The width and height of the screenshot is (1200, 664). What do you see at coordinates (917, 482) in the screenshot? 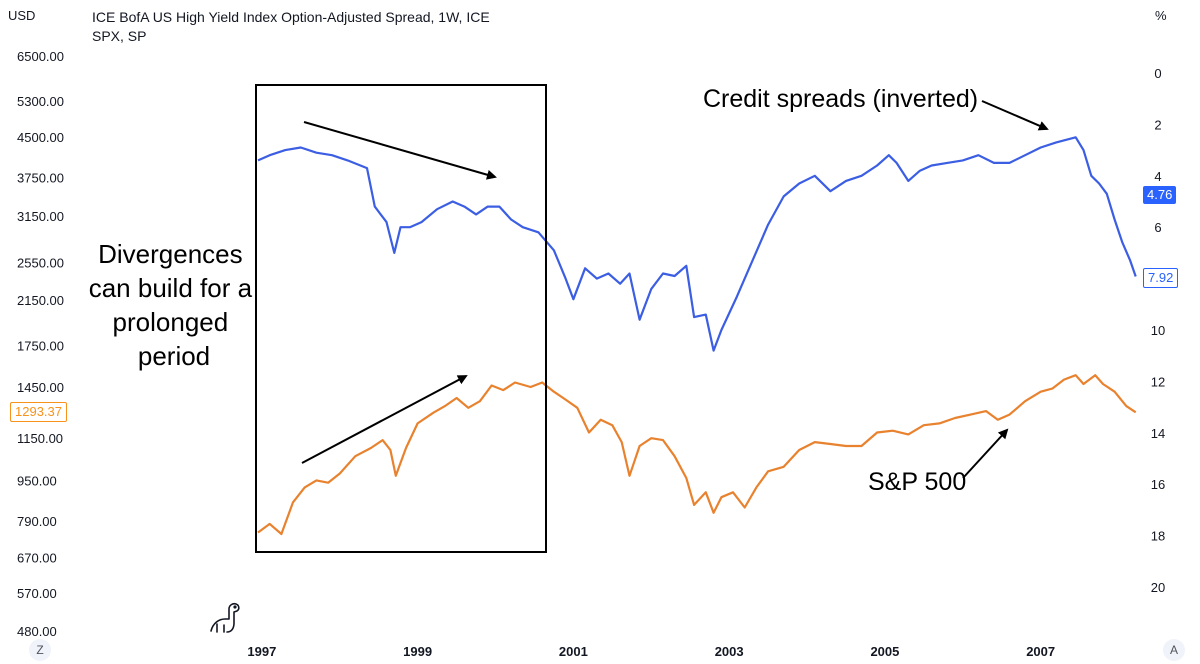
I see `spx-label: S&P 500` at bounding box center [917, 482].